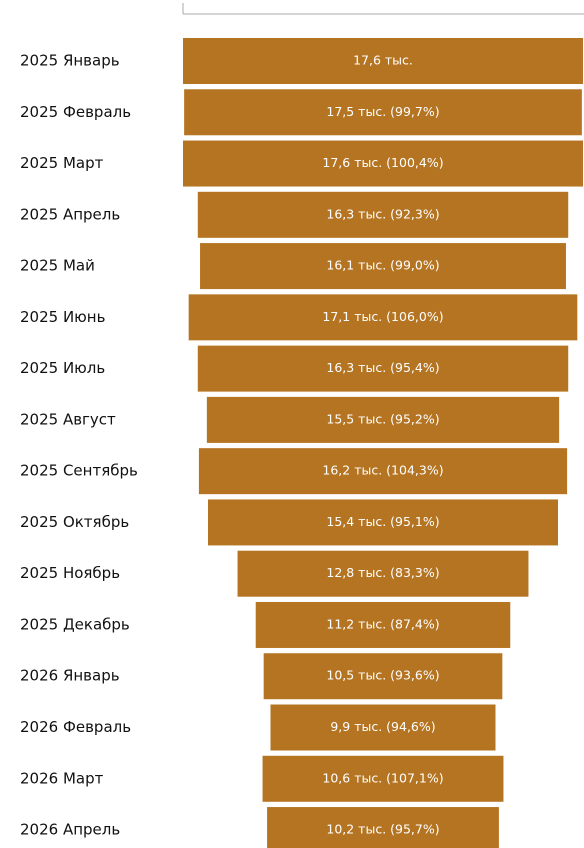 The width and height of the screenshot is (584, 848). I want to click on category-label: 2026 Апрель, so click(70, 830).